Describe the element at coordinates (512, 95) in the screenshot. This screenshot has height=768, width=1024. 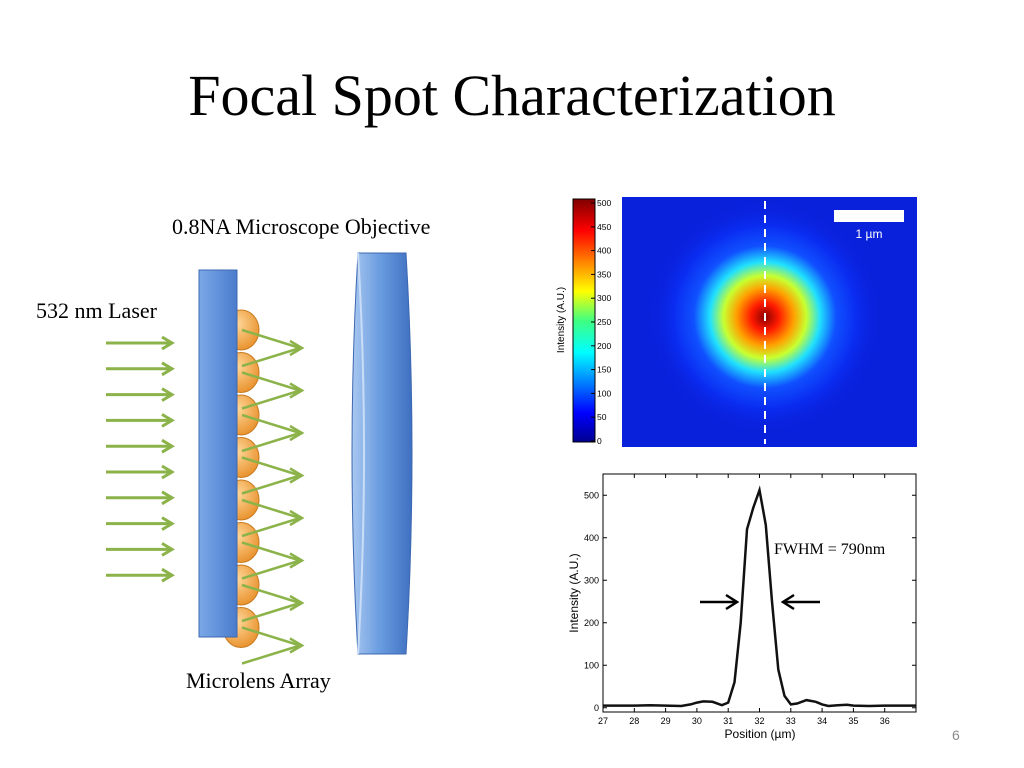
I see `slide-title: Focal Spot Characterization` at that location.